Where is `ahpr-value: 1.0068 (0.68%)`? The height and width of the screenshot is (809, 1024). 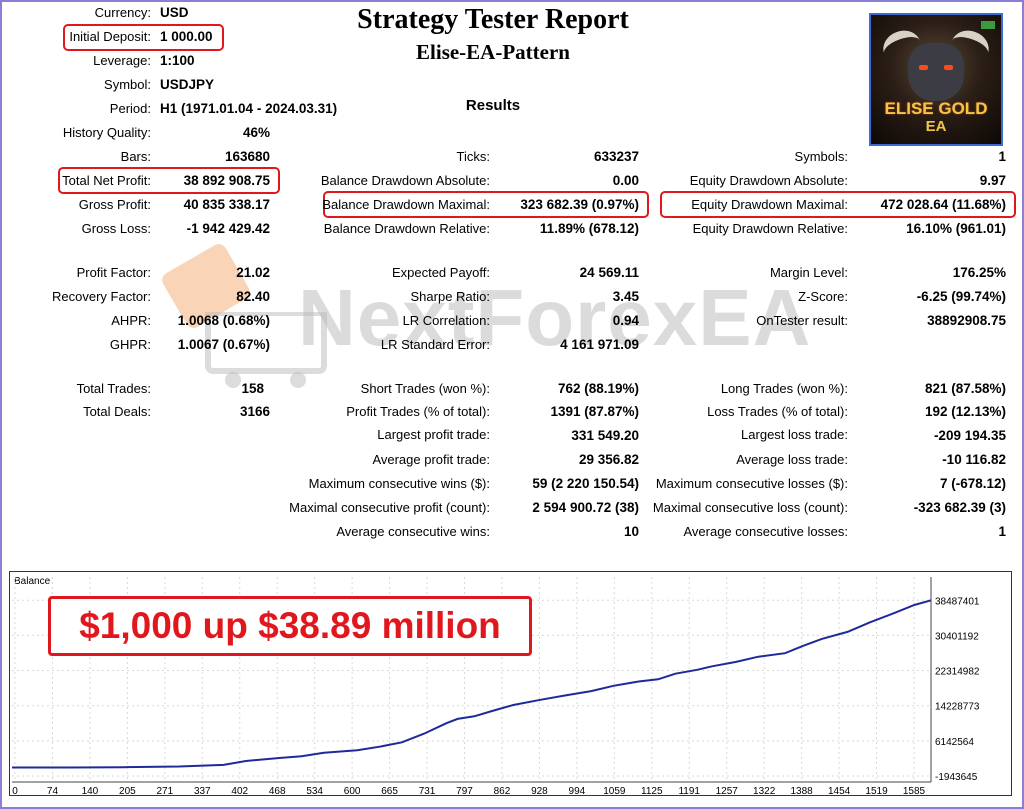 ahpr-value: 1.0068 (0.68%) is located at coordinates (223, 320).